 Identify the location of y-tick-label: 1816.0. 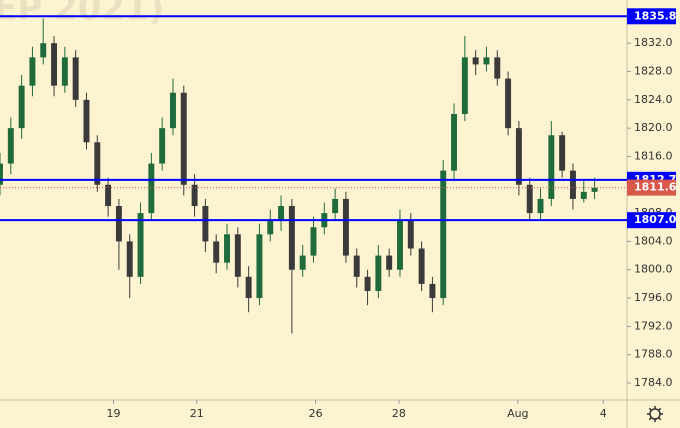
(653, 155).